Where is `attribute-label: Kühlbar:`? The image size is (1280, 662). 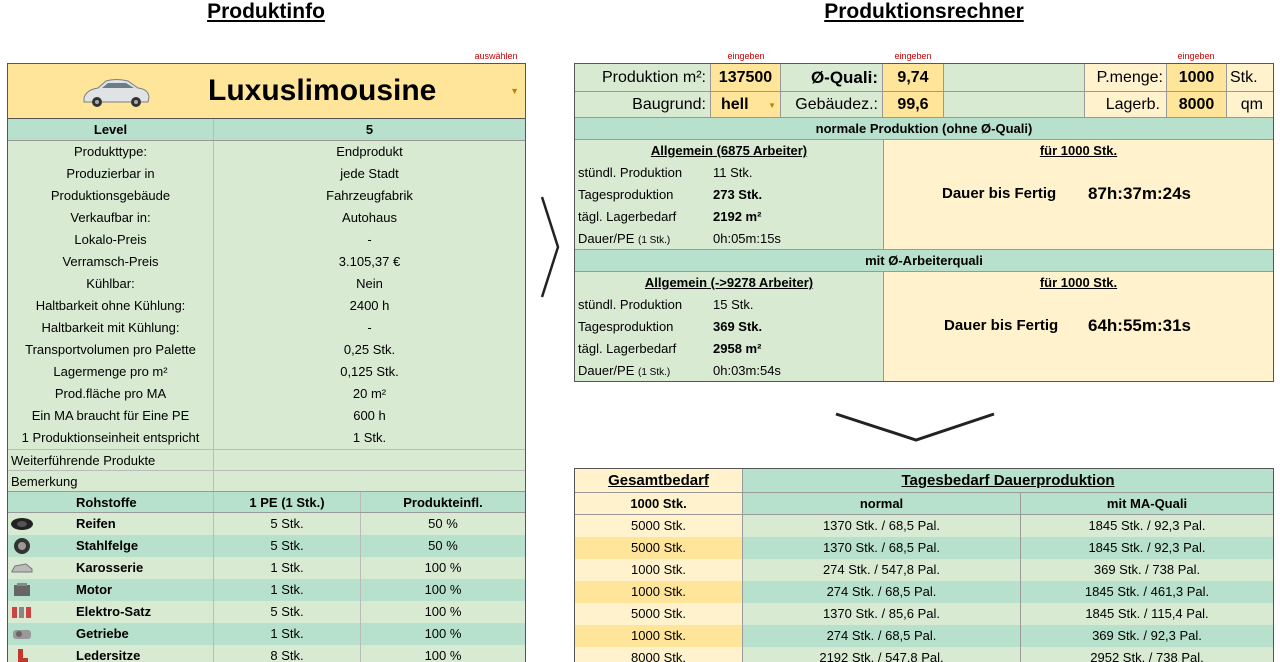
attribute-label: Kühlbar: is located at coordinates (111, 284).